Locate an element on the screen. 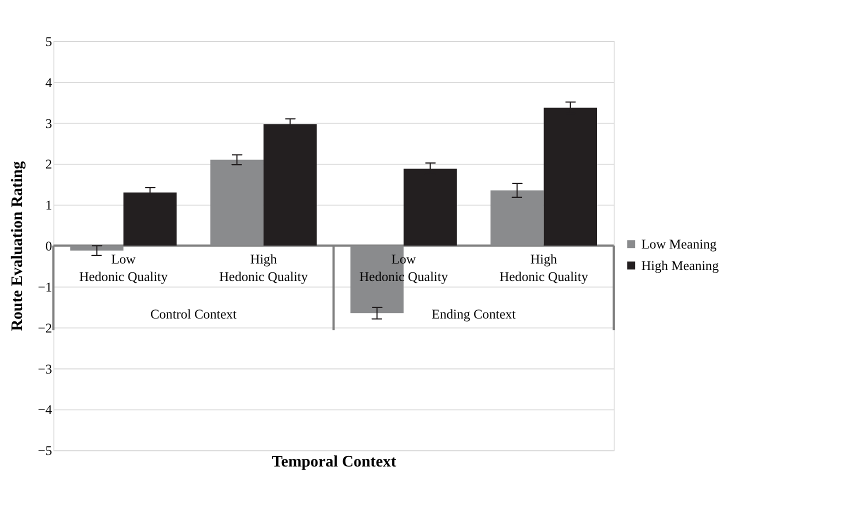  y-tick-label: 0 is located at coordinates (48, 246).